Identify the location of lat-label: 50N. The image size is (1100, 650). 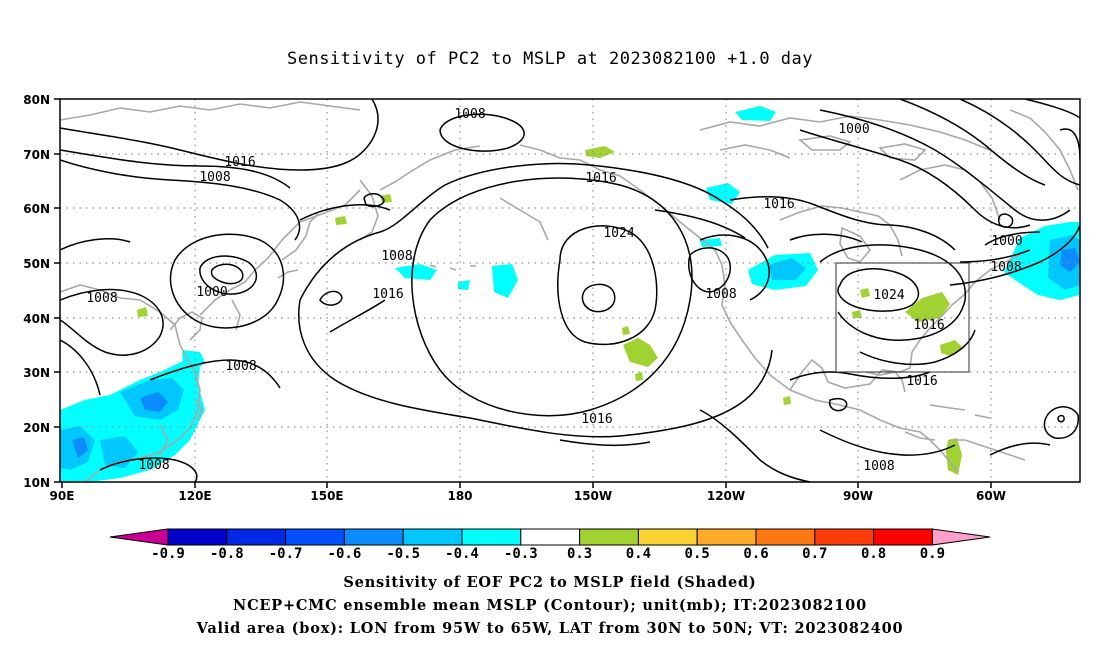
(36, 264).